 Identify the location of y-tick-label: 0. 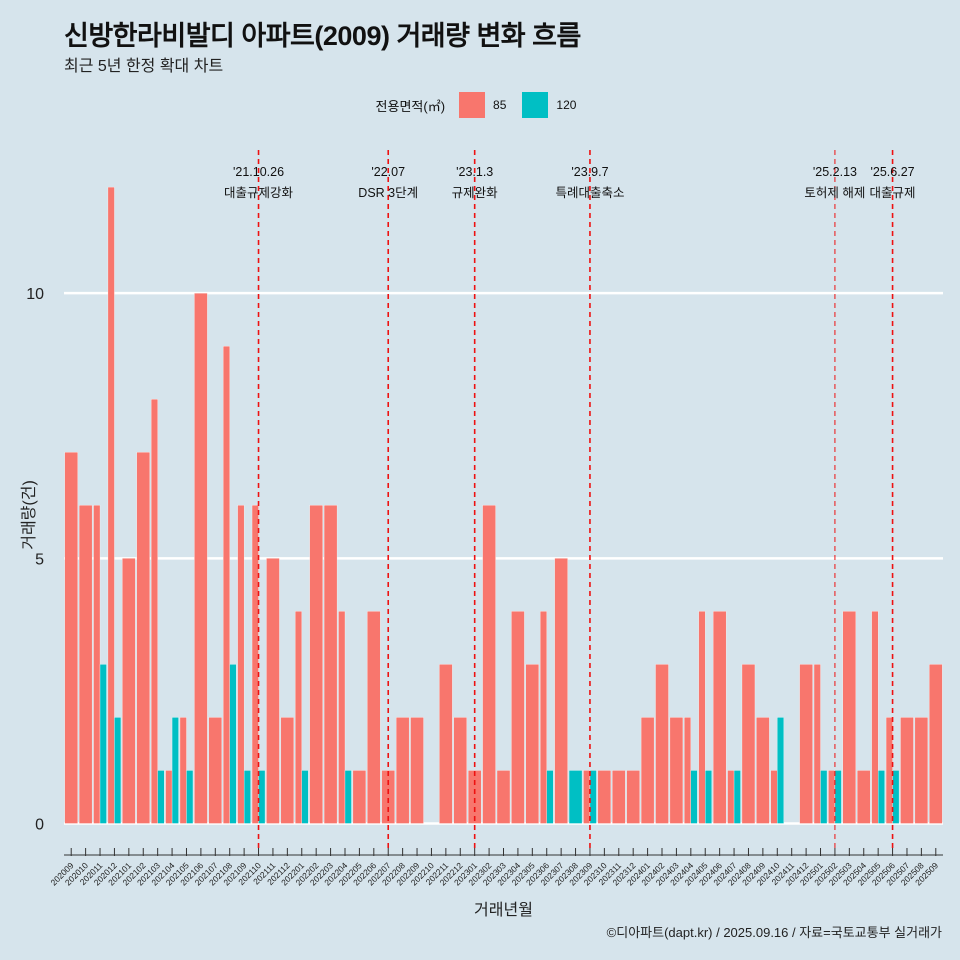
(39, 824).